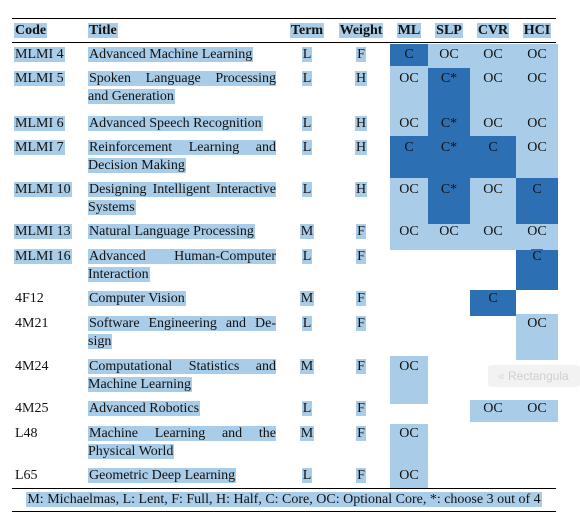 The image size is (580, 523). What do you see at coordinates (284, 42) in the screenshot?
I see `header-rule` at bounding box center [284, 42].